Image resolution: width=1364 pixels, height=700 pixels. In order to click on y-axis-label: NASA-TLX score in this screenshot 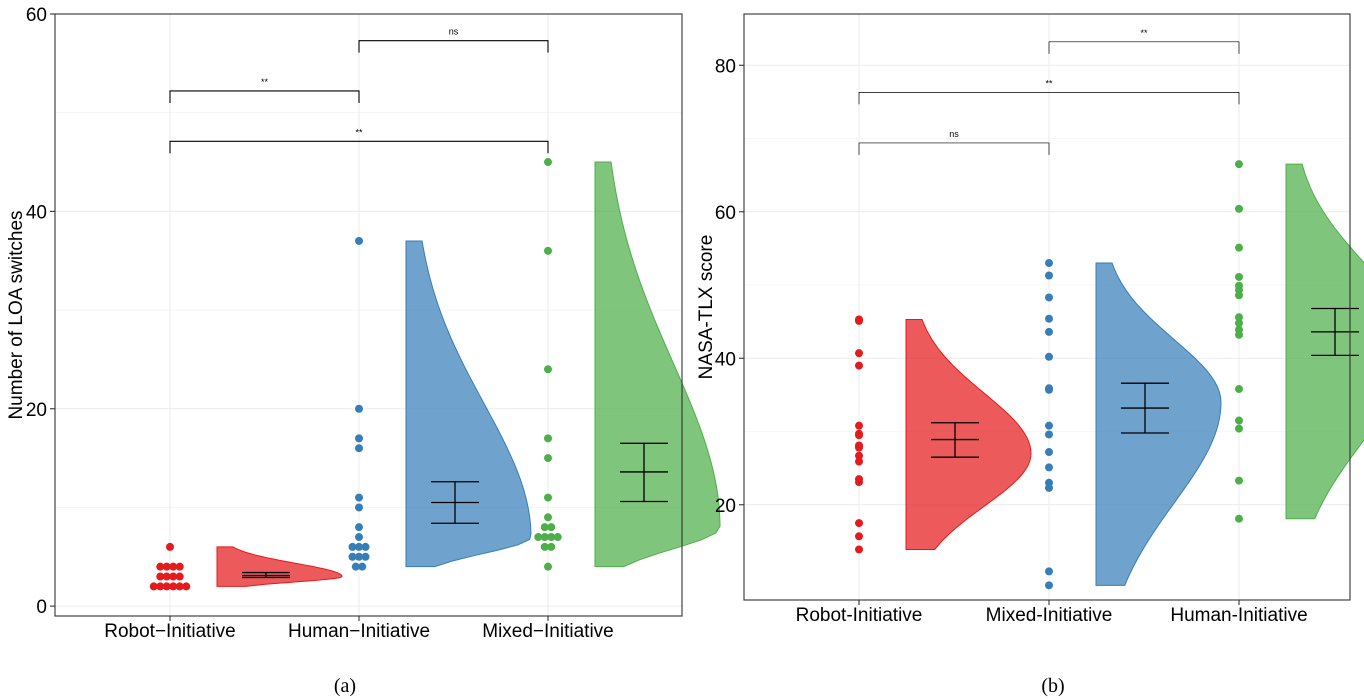, I will do `click(706, 307)`.